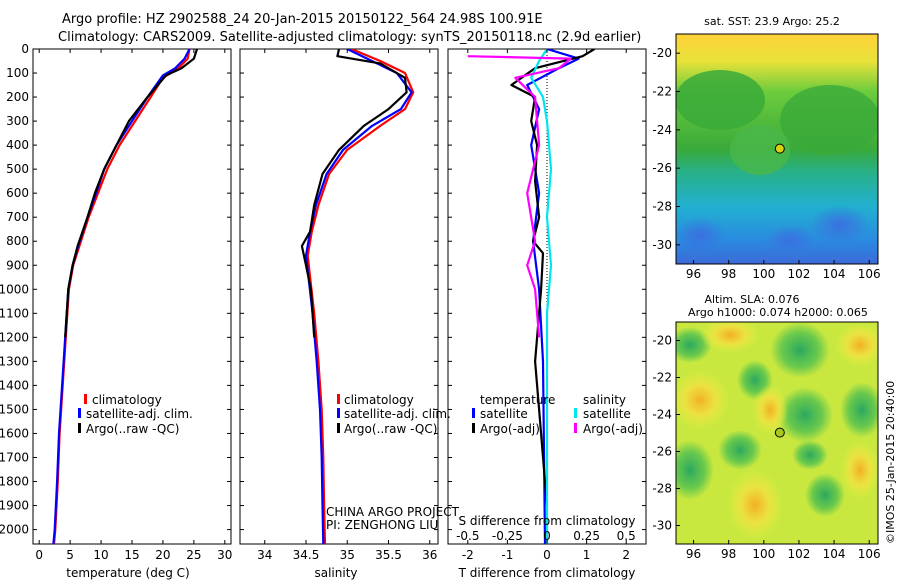 The image size is (900, 580). What do you see at coordinates (510, 429) in the screenshot?
I see `legend-t-argo: Argo(-adj)` at bounding box center [510, 429].